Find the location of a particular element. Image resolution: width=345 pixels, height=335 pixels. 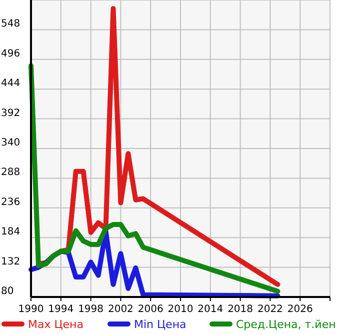

y-tick-label: 184 is located at coordinates (10, 232).